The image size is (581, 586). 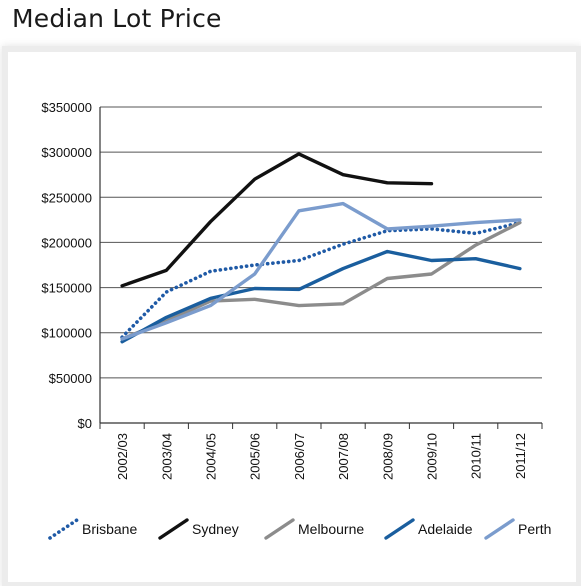 What do you see at coordinates (66, 152) in the screenshot?
I see `y-tick-label: $300000` at bounding box center [66, 152].